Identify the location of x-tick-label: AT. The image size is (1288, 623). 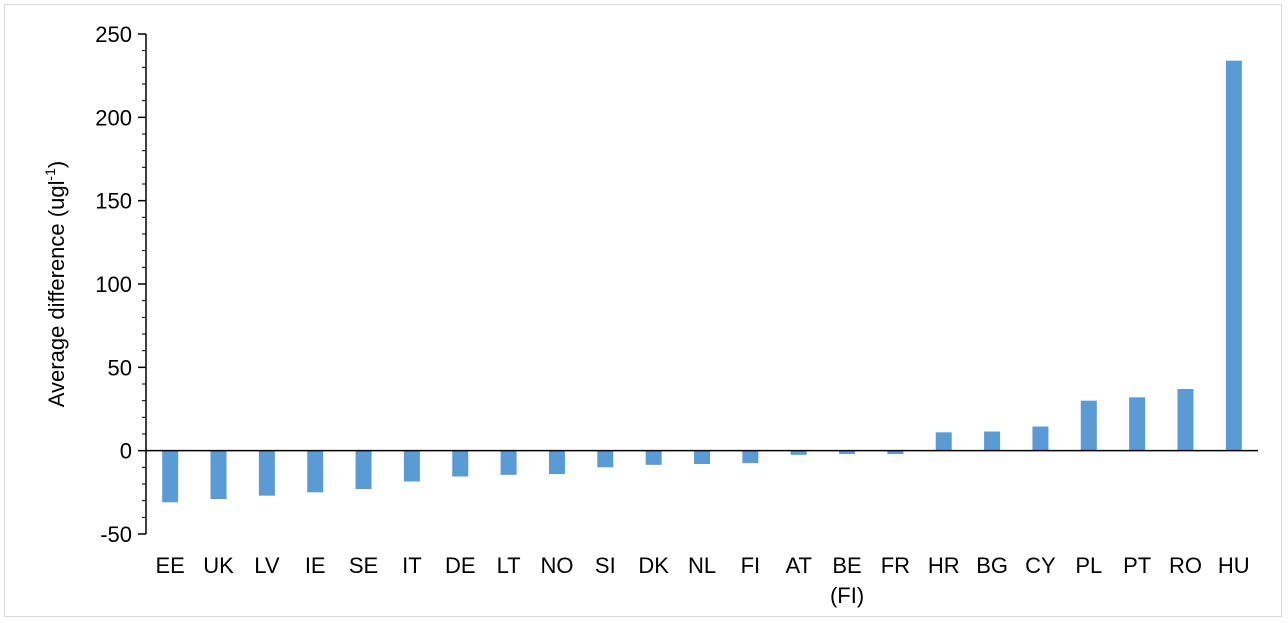
(798, 565).